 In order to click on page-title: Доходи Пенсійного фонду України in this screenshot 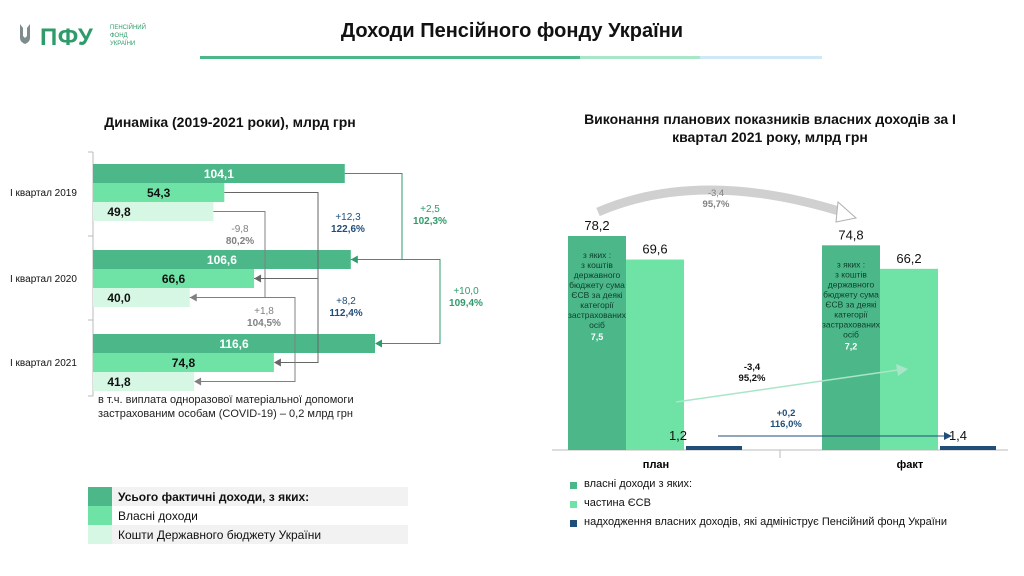, I will do `click(512, 31)`.